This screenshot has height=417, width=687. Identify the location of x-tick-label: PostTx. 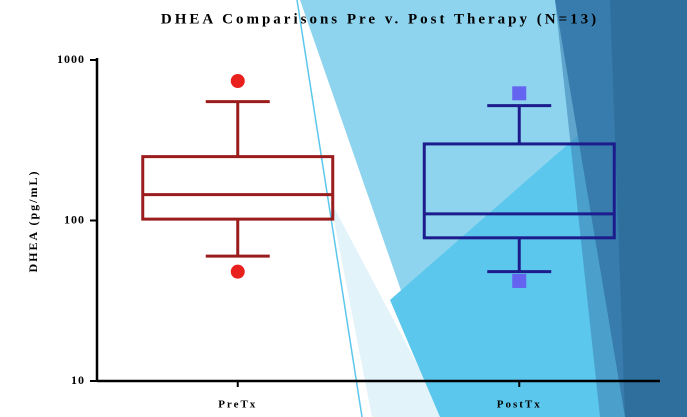
(519, 405).